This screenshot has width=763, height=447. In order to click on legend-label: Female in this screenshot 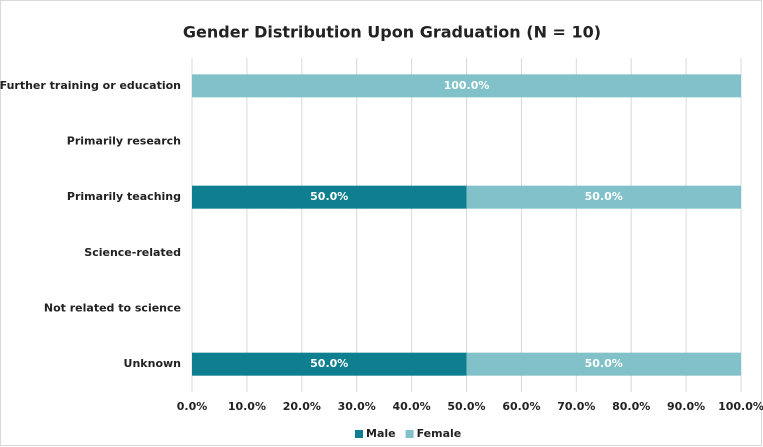, I will do `click(439, 433)`.